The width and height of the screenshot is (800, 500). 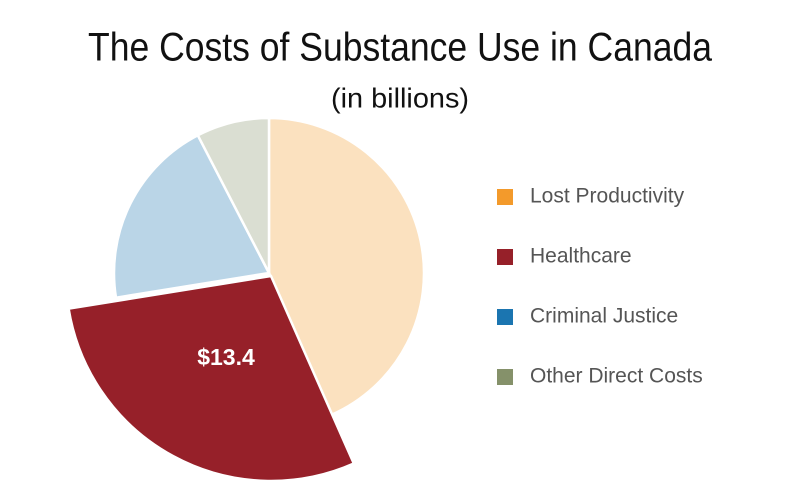 I want to click on legend-label: Other Direct Costs, so click(x=616, y=376).